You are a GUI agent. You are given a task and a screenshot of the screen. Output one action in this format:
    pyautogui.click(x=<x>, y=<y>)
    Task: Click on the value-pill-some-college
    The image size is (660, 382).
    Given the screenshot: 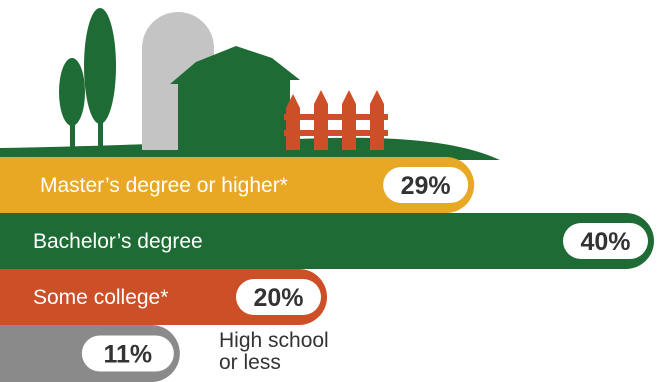 What is the action you would take?
    pyautogui.click(x=278, y=297)
    